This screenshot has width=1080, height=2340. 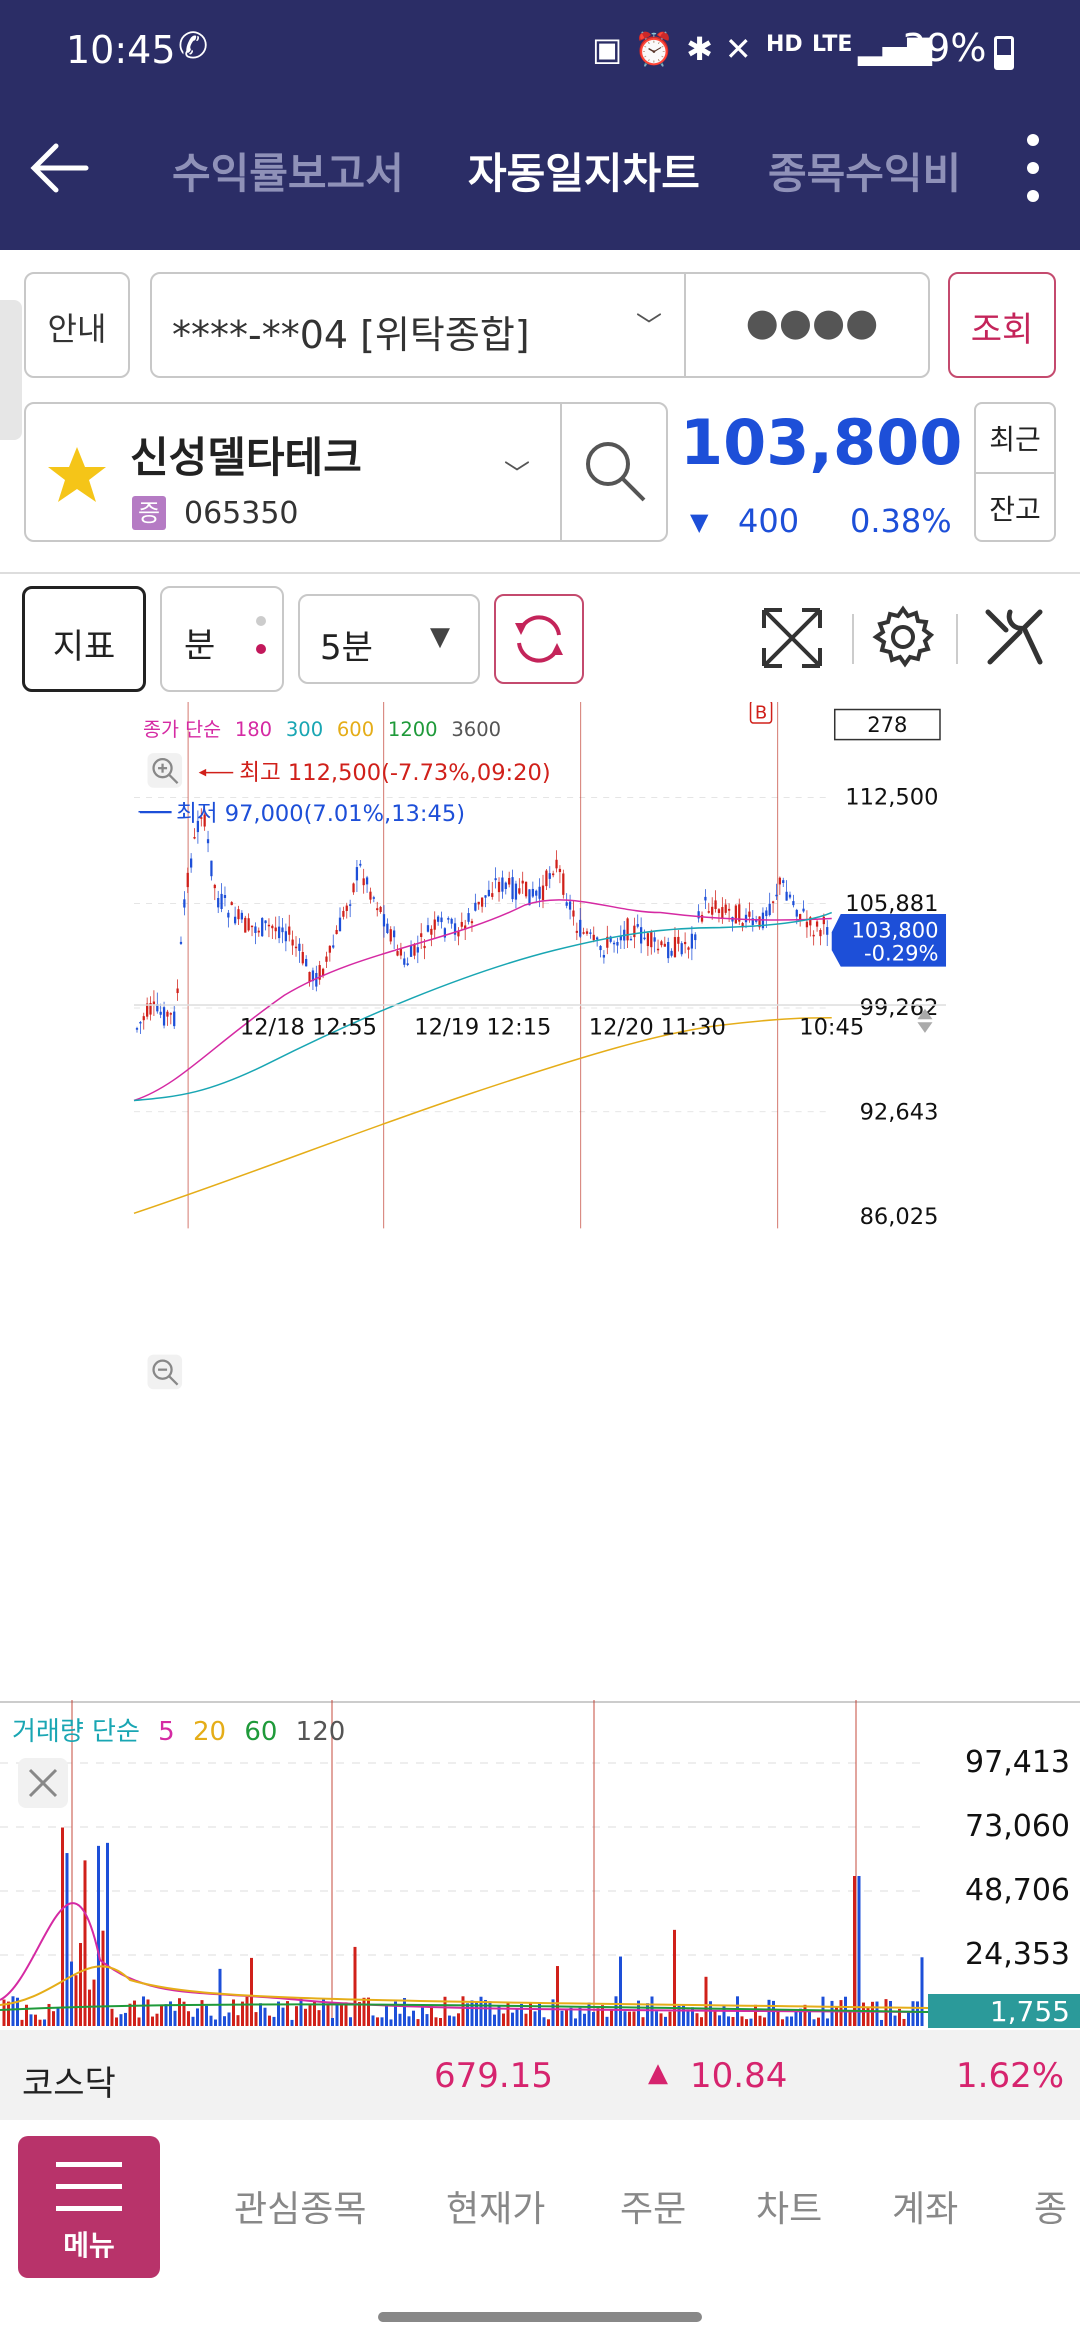 What do you see at coordinates (540, 325) in the screenshot?
I see `account-selector: ****-**04 [위탁종합] ﹀ ●●●●` at bounding box center [540, 325].